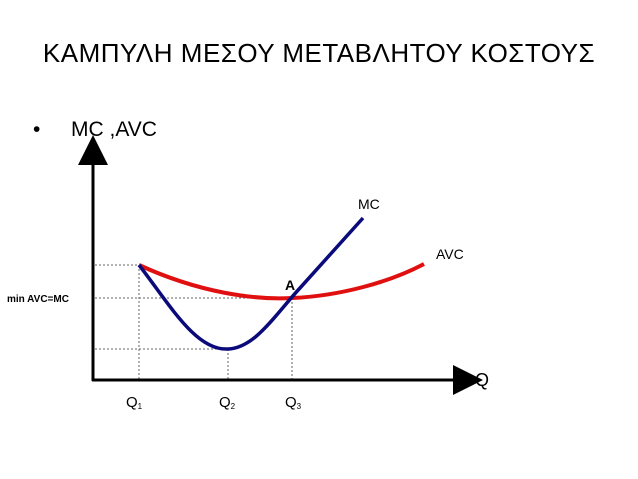 This screenshot has width=638, height=479. Describe the element at coordinates (38, 299) in the screenshot. I see `min-avc-mc-label: min AVC=MC` at that location.